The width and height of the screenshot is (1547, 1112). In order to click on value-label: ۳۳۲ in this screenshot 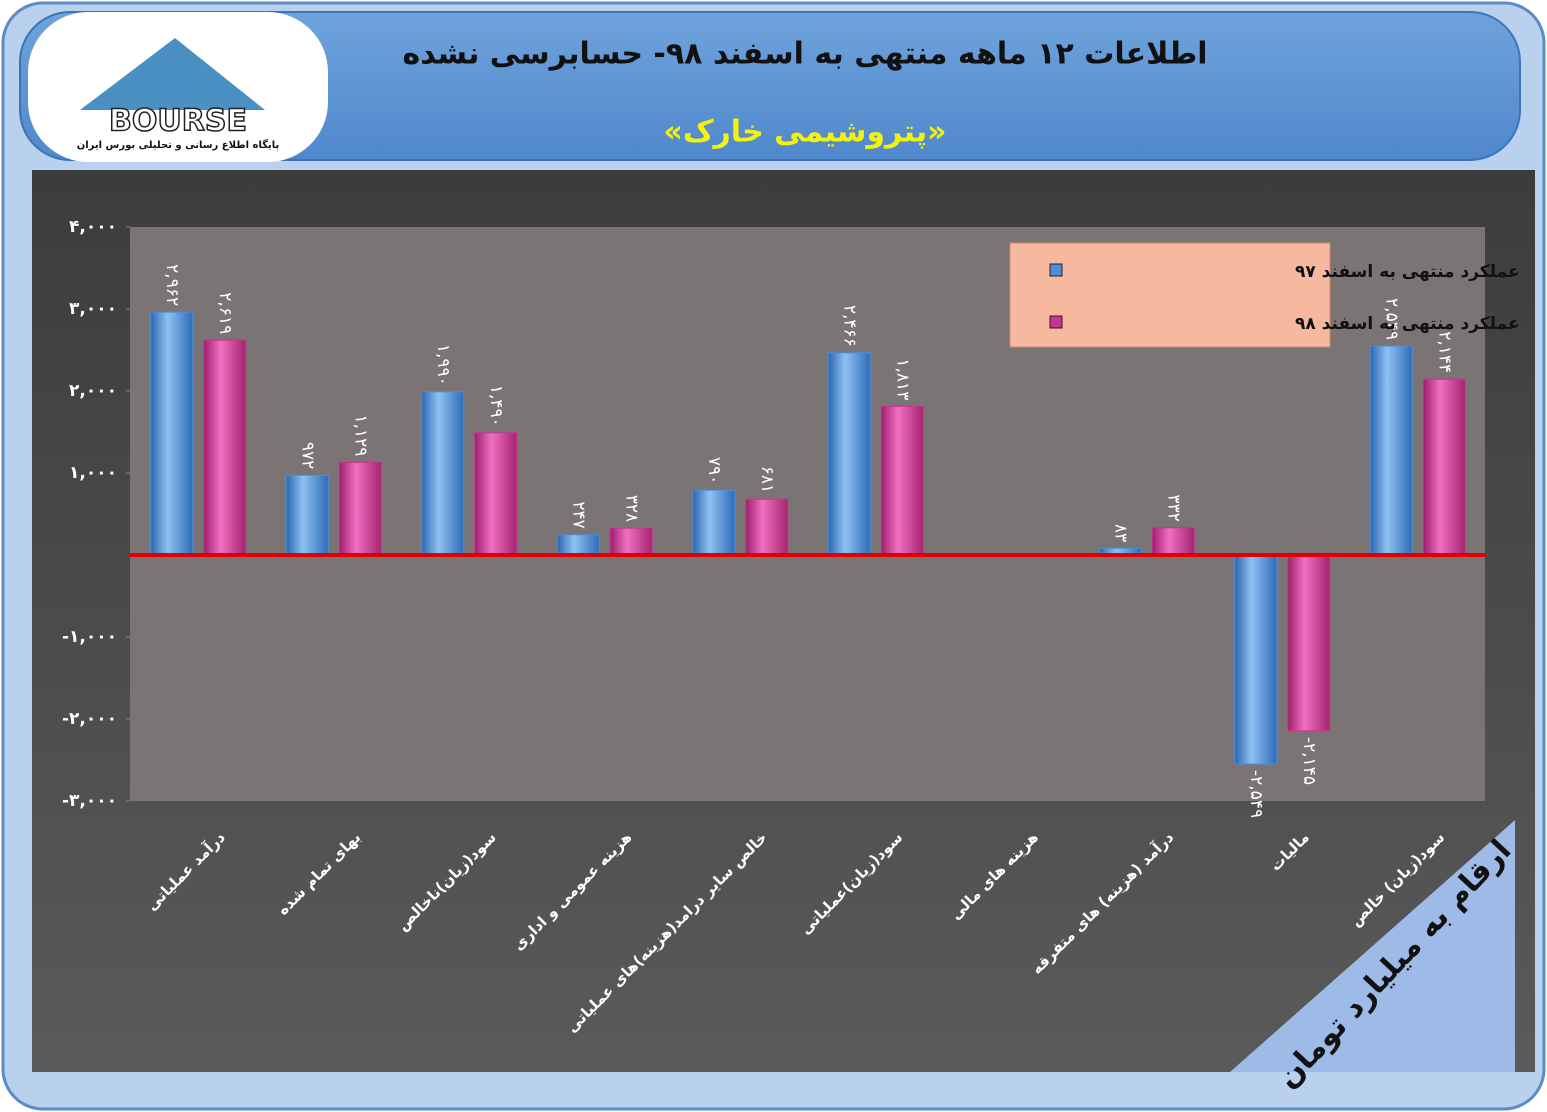, I will do `click(1173, 507)`.